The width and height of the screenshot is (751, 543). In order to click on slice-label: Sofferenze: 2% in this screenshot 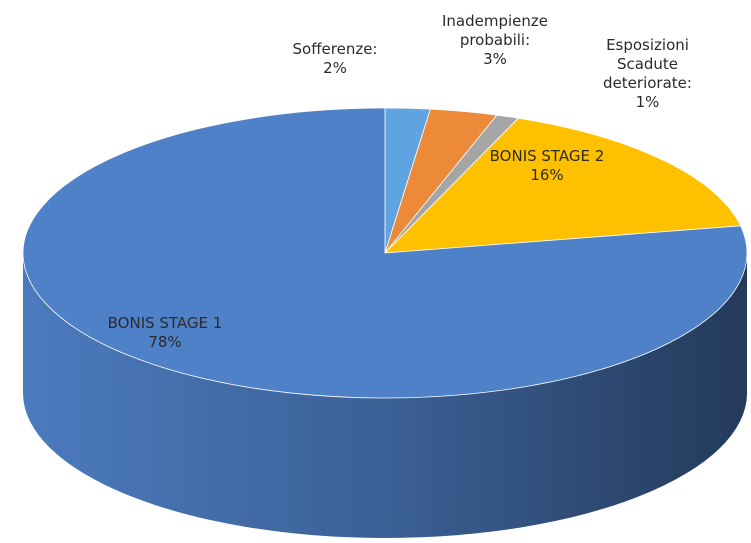, I will do `click(335, 59)`.